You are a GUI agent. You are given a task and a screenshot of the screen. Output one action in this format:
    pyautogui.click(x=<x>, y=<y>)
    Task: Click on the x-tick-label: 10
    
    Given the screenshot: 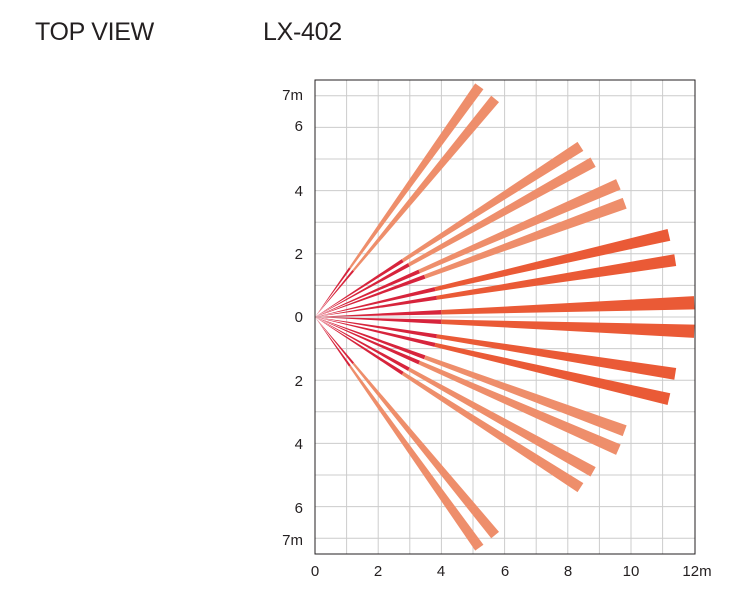 What is the action you would take?
    pyautogui.click(x=631, y=571)
    